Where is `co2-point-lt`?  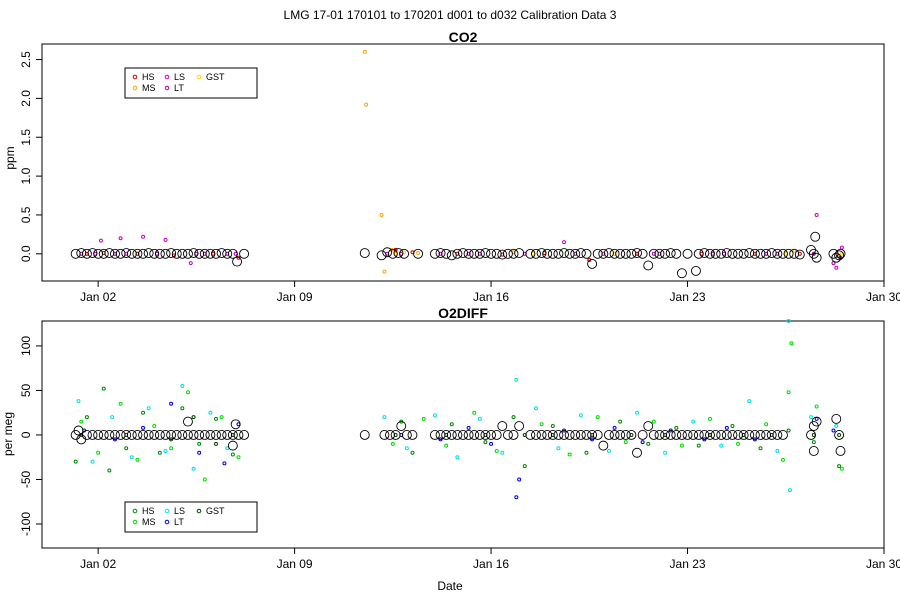 co2-point-lt is located at coordinates (813, 253).